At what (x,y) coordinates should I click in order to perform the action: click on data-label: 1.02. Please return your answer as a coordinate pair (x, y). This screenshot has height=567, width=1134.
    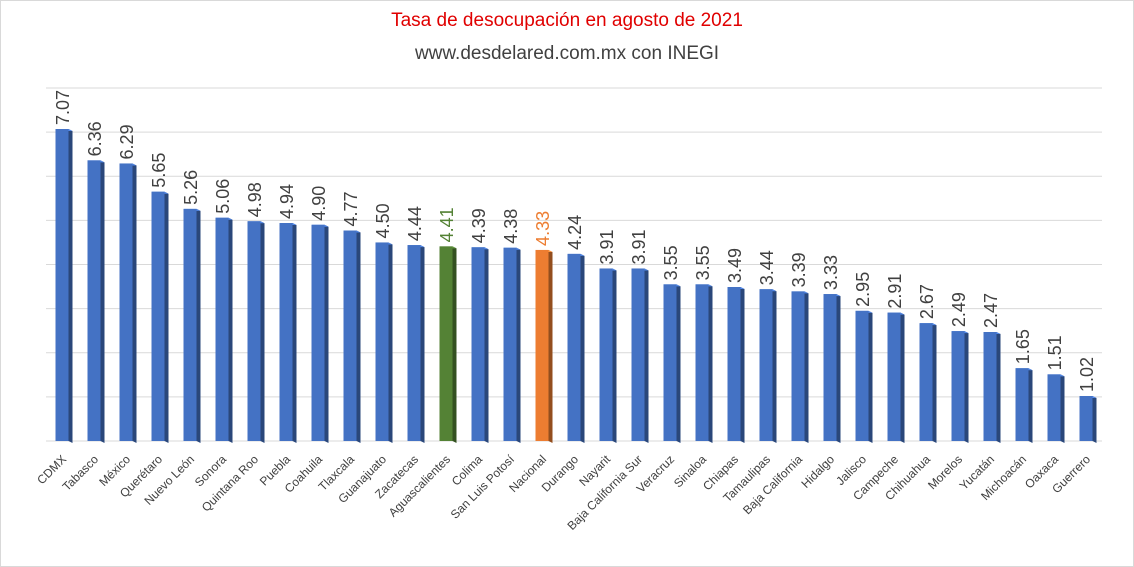
    Looking at the image, I should click on (1087, 374).